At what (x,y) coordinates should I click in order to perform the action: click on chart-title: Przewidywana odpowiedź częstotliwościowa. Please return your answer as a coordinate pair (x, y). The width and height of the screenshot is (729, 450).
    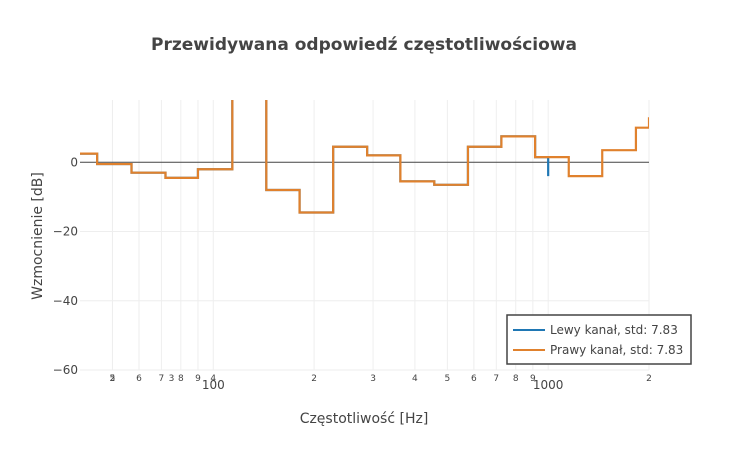
    Looking at the image, I should click on (364, 45).